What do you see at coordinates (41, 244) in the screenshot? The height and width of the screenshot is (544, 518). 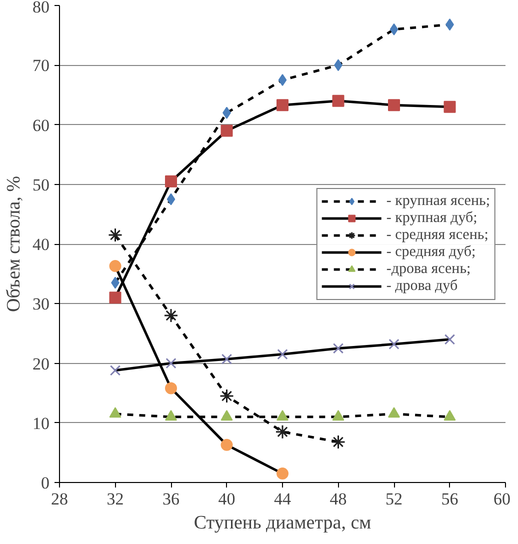 I see `y-tick-label: 40` at bounding box center [41, 244].